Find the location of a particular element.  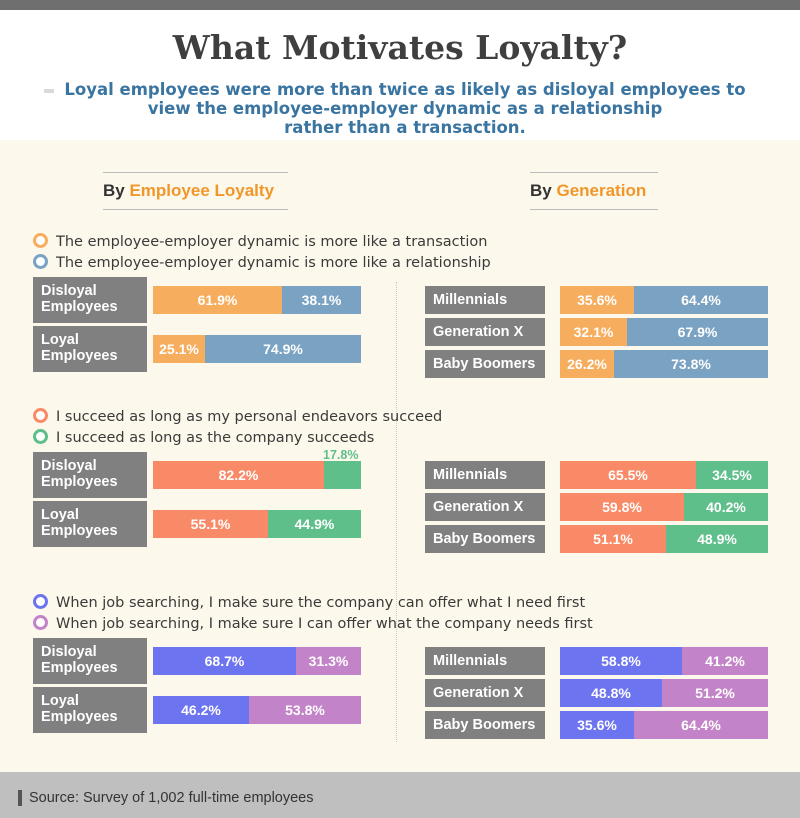

loyalty-1-loyal-employees-label-line: Employees is located at coordinates (79, 356).